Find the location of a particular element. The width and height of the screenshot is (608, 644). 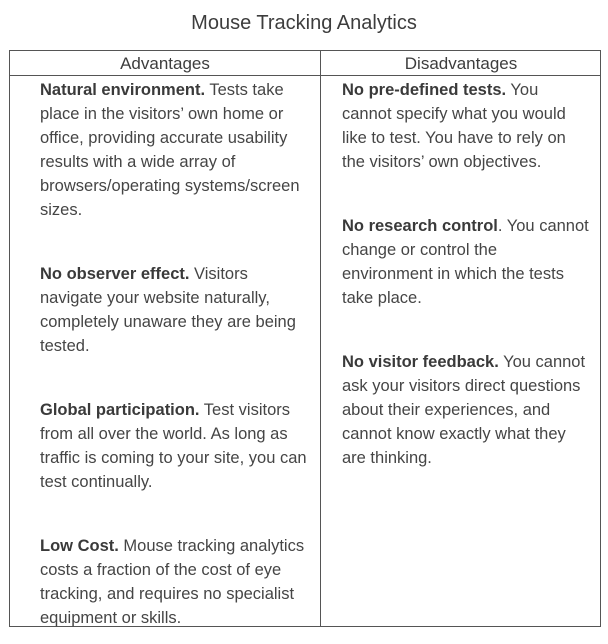

header-advantages: Advantages is located at coordinates (165, 63).